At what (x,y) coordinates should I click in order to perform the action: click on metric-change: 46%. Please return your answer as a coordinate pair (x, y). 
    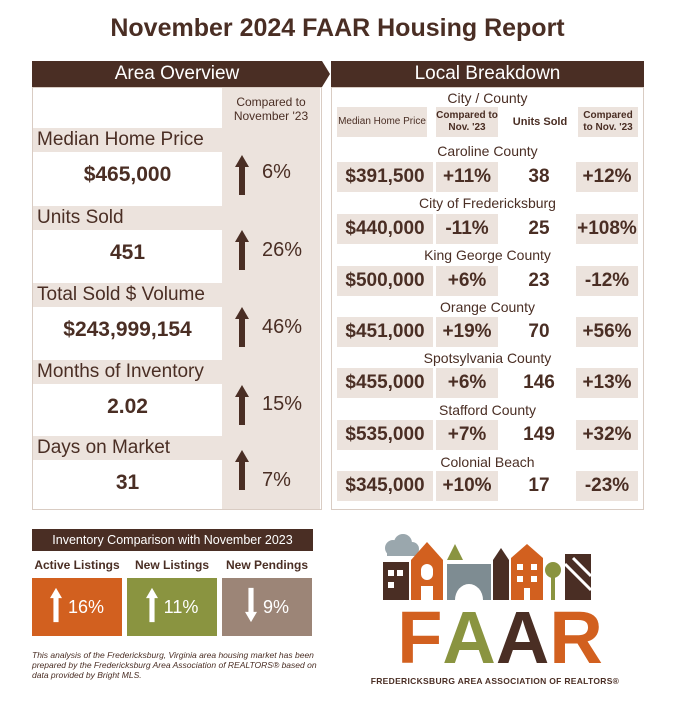
    Looking at the image, I should click on (282, 327).